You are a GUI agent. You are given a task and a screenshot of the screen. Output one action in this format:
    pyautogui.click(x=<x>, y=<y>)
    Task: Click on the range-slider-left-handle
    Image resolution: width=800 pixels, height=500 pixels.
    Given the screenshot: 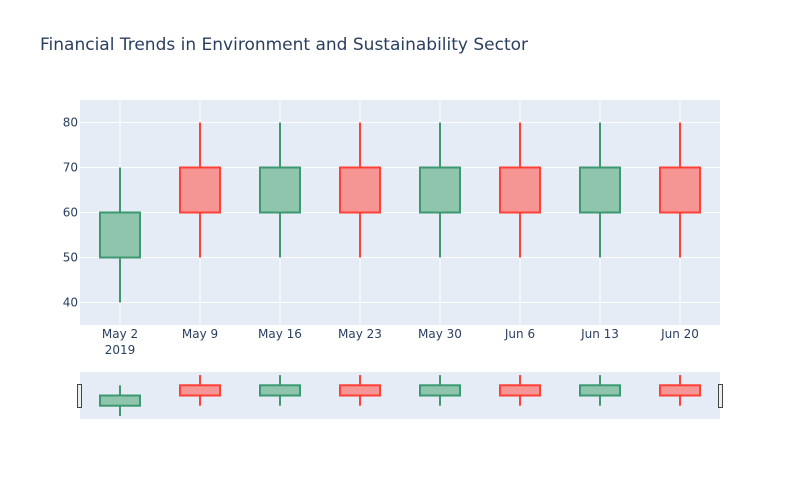 What is the action you would take?
    pyautogui.click(x=79, y=396)
    